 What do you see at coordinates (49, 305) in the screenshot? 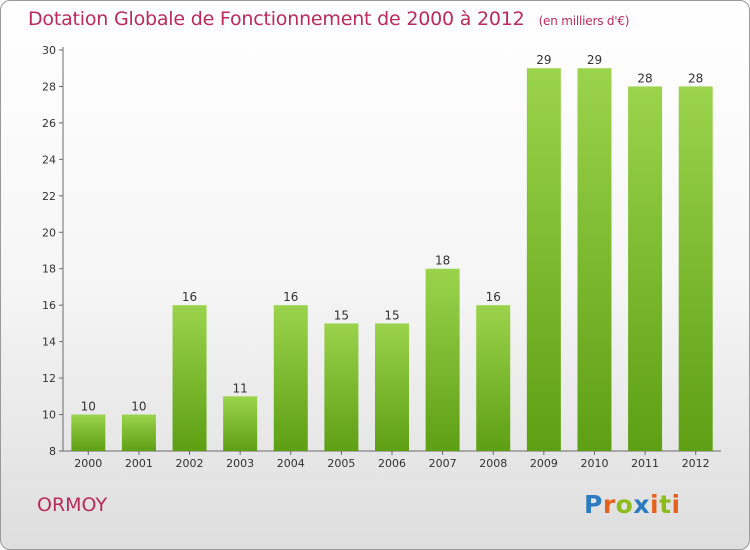
I see `y-tick-label: 16` at bounding box center [49, 305].